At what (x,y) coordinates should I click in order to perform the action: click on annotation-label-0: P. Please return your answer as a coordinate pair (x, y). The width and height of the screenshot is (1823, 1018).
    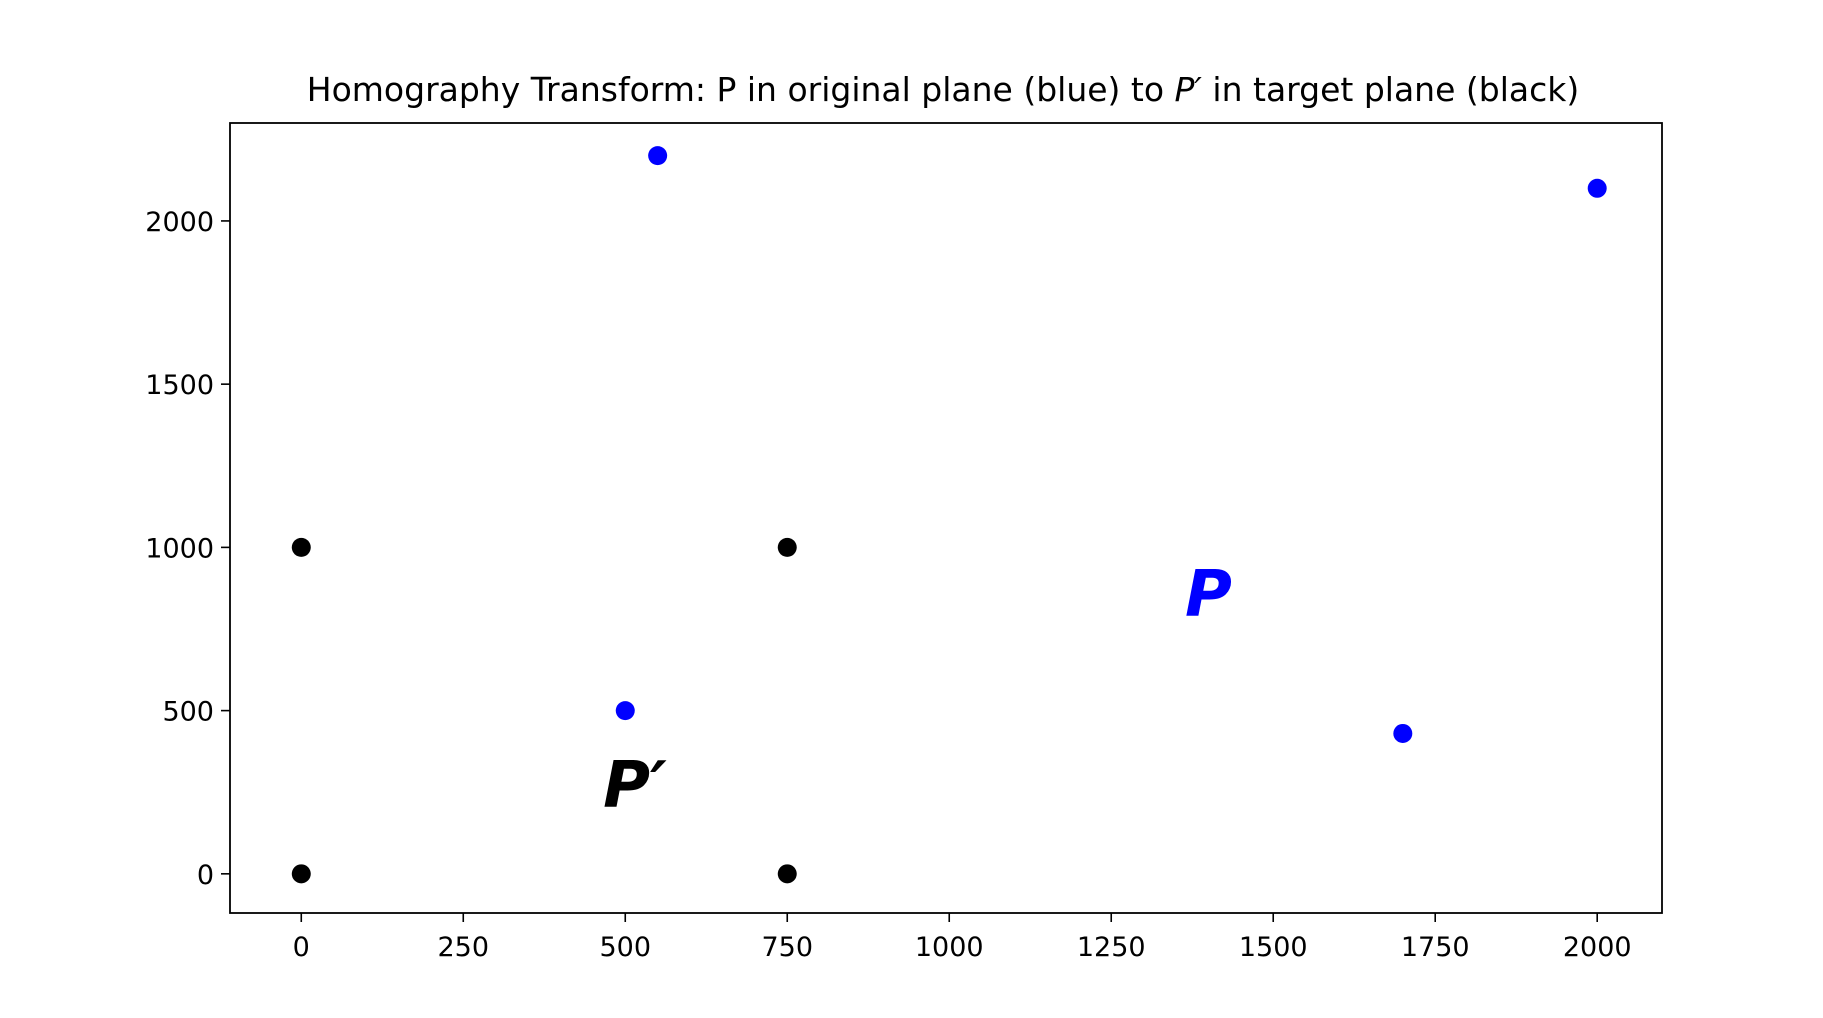
    Looking at the image, I should click on (1208, 595).